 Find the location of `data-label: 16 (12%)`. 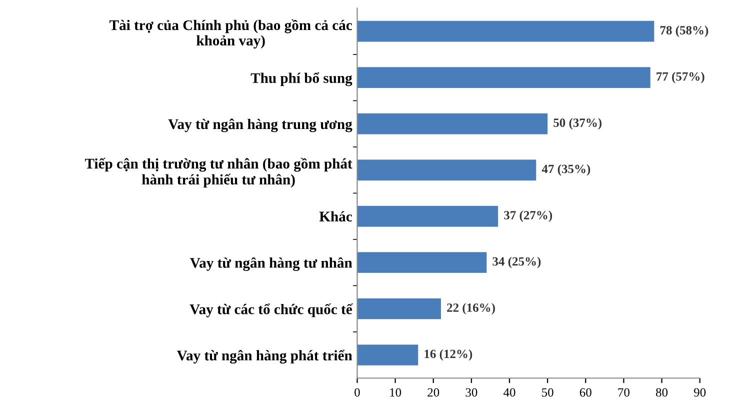

data-label: 16 (12%) is located at coordinates (448, 355).